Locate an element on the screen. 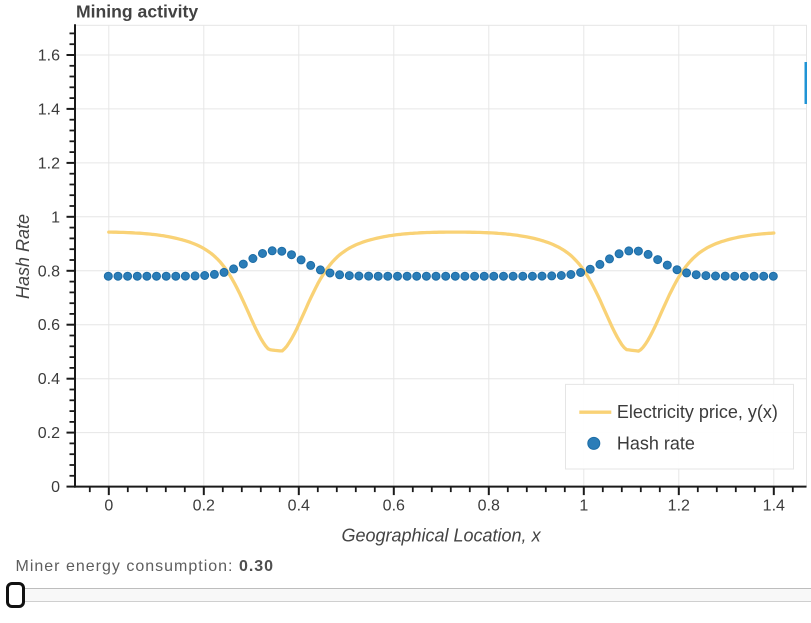 The image size is (811, 623). svg-text: 1.6 is located at coordinates (49, 56).